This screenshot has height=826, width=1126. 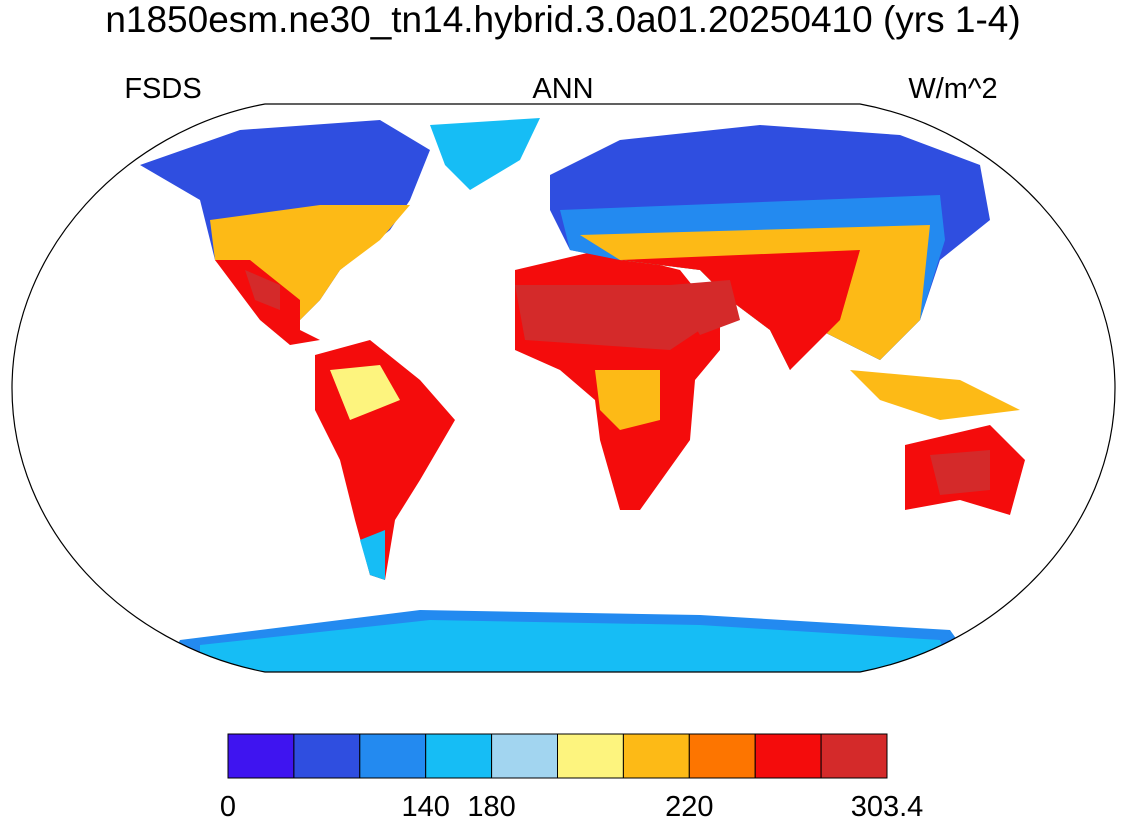 I want to click on colorbar: 0 140 180 220 303.4, so click(x=572, y=778).